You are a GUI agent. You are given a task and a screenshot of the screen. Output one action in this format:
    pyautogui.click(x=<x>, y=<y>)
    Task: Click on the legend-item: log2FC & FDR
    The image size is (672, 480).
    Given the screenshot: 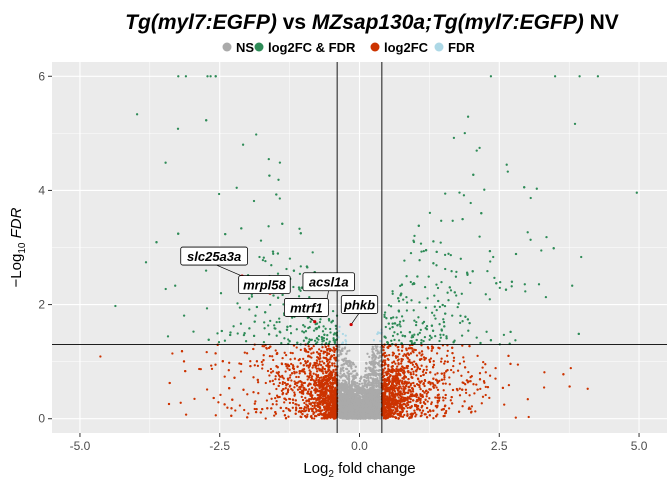 What is the action you would take?
    pyautogui.click(x=305, y=47)
    